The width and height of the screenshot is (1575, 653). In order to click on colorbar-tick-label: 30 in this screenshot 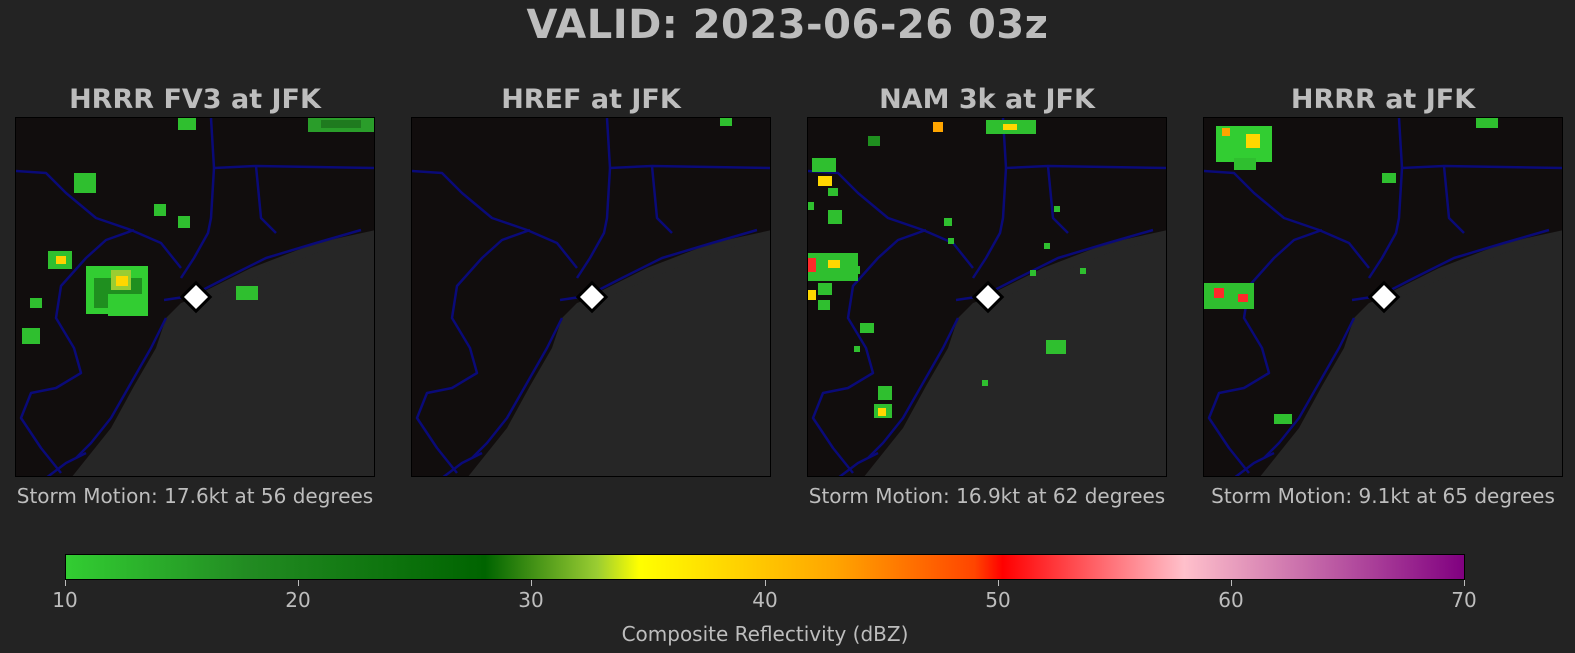, I will do `click(531, 600)`.